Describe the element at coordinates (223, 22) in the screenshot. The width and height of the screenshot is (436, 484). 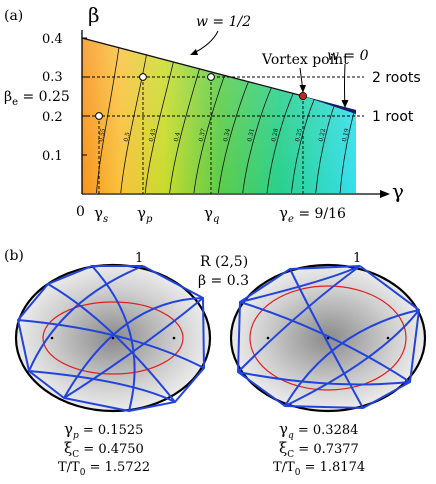
I see `w-half-label: w = 1/2` at that location.